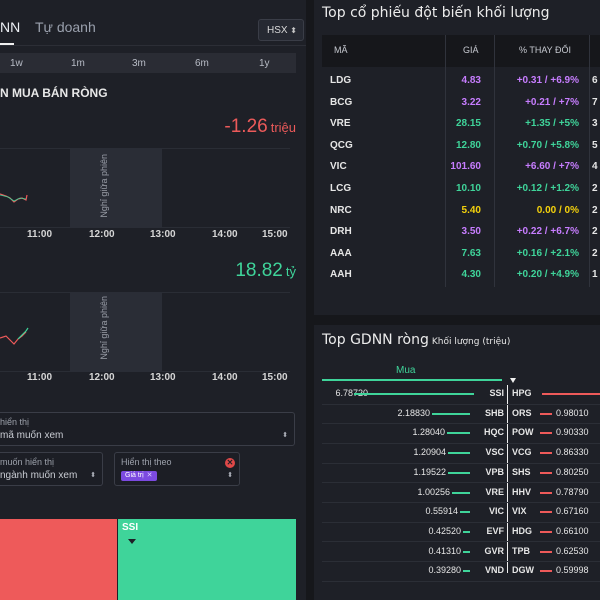 The width and height of the screenshot is (600, 600). What do you see at coordinates (471, 50) in the screenshot?
I see `column-header-price: GIÁ` at bounding box center [471, 50].